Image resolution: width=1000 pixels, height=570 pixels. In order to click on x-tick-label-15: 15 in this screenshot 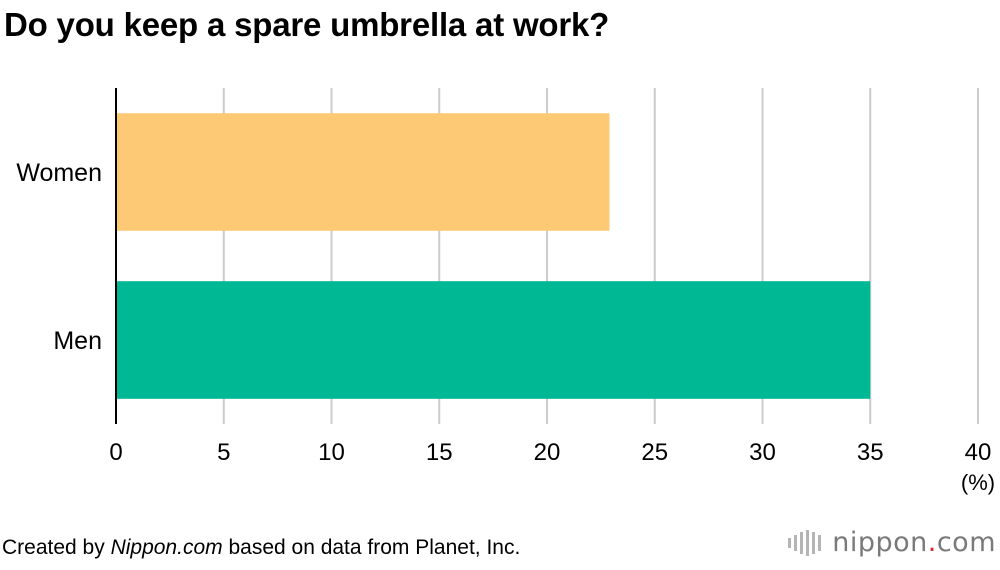, I will do `click(439, 452)`.